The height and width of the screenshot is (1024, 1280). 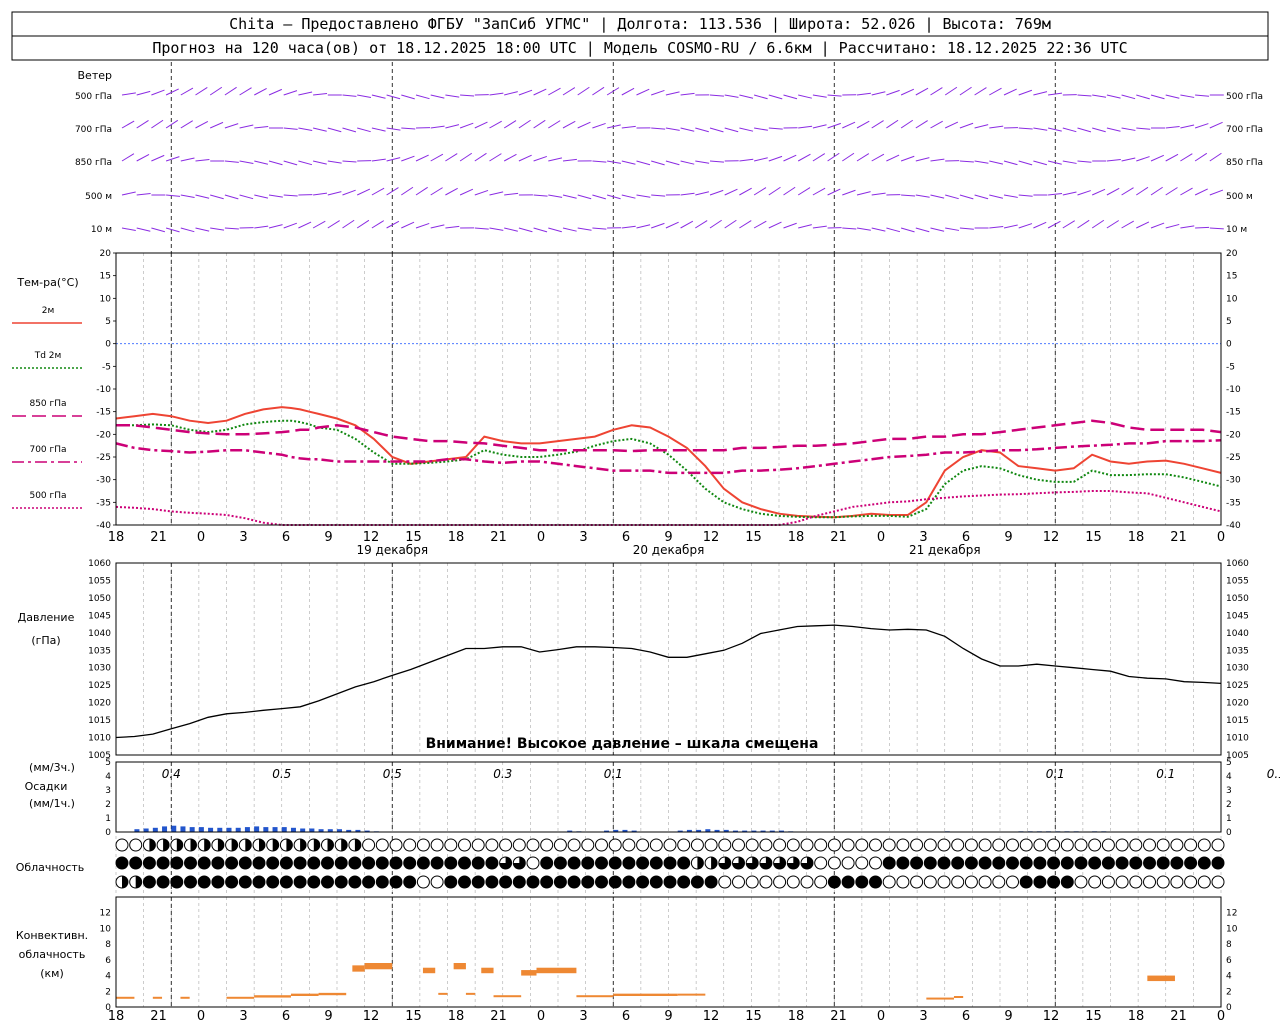 I want to click on x-tick-label: 9, so click(x=1008, y=537).